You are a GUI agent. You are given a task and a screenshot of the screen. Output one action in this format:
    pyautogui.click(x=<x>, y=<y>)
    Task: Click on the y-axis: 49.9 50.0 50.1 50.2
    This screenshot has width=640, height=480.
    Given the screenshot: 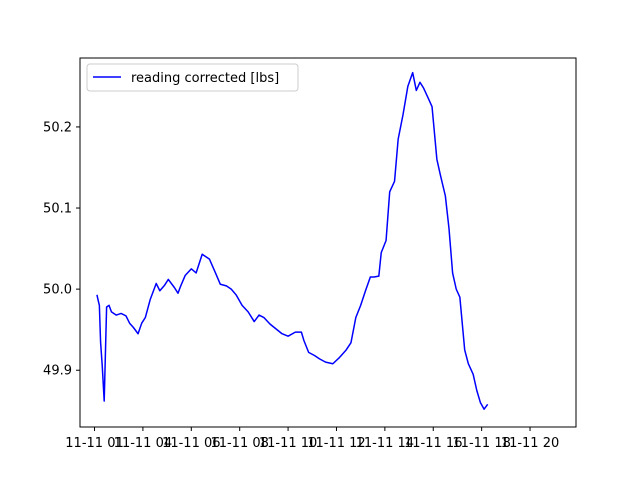 What is the action you would take?
    pyautogui.click(x=61, y=249)
    